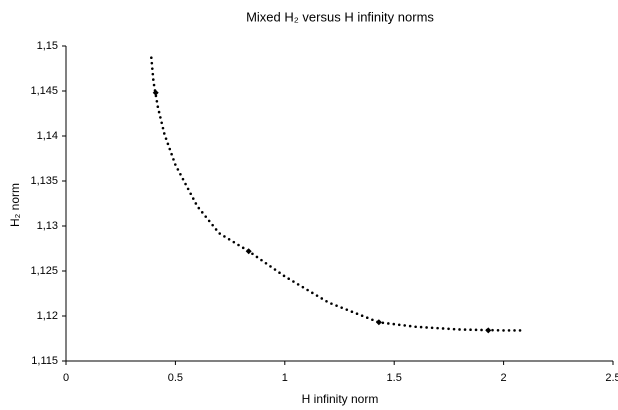  What do you see at coordinates (175, 378) in the screenshot?
I see `x-tick-label: 0.5` at bounding box center [175, 378].